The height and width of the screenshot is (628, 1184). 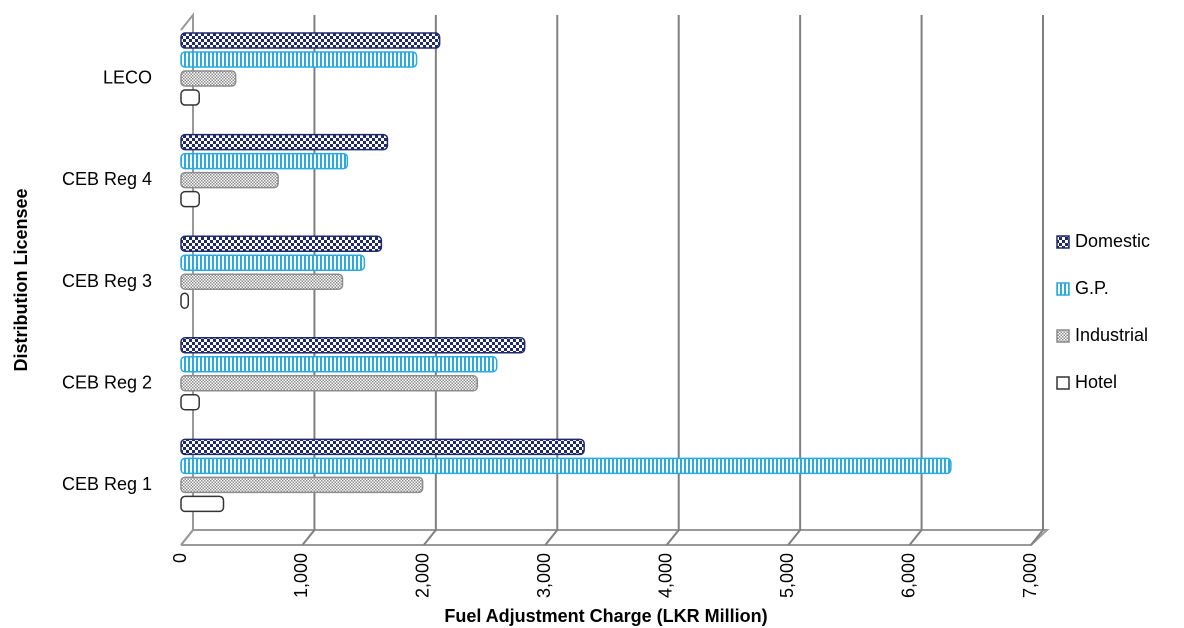 I want to click on y-axis-title: Distribution Licensee, so click(x=21, y=279).